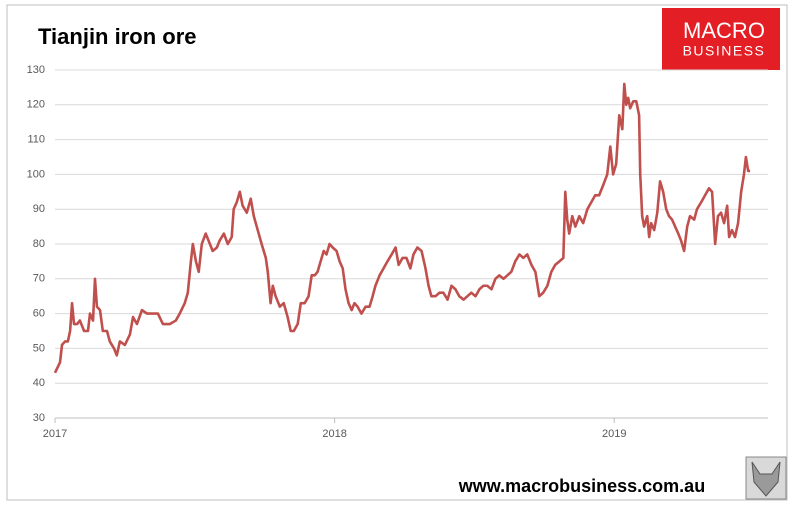  I want to click on footer-url: www.macrobusiness.com.au, so click(581, 486).